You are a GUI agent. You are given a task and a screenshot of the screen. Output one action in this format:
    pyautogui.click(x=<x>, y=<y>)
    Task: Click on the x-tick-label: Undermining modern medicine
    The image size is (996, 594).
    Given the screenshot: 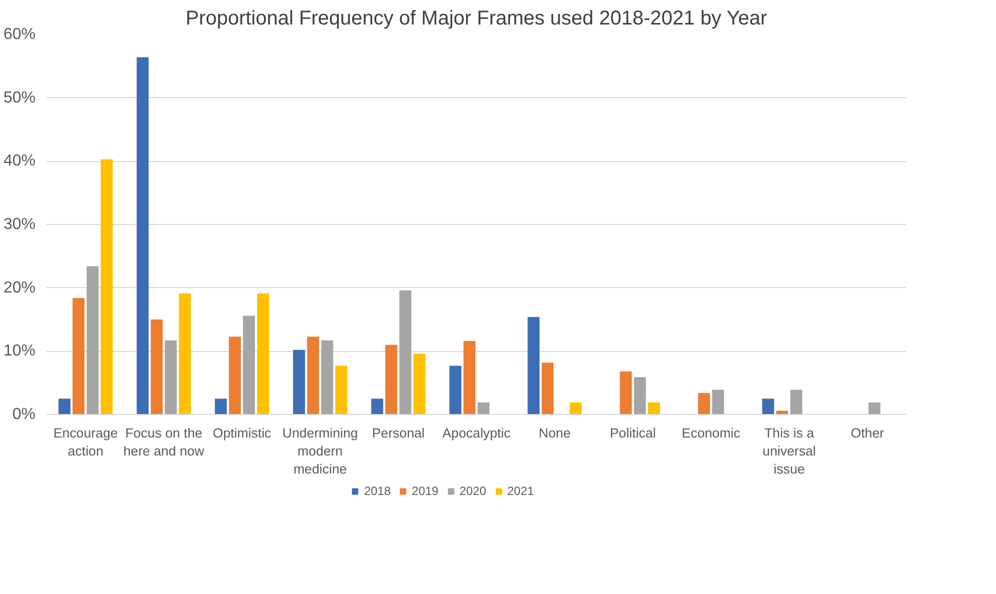 What is the action you would take?
    pyautogui.click(x=320, y=451)
    